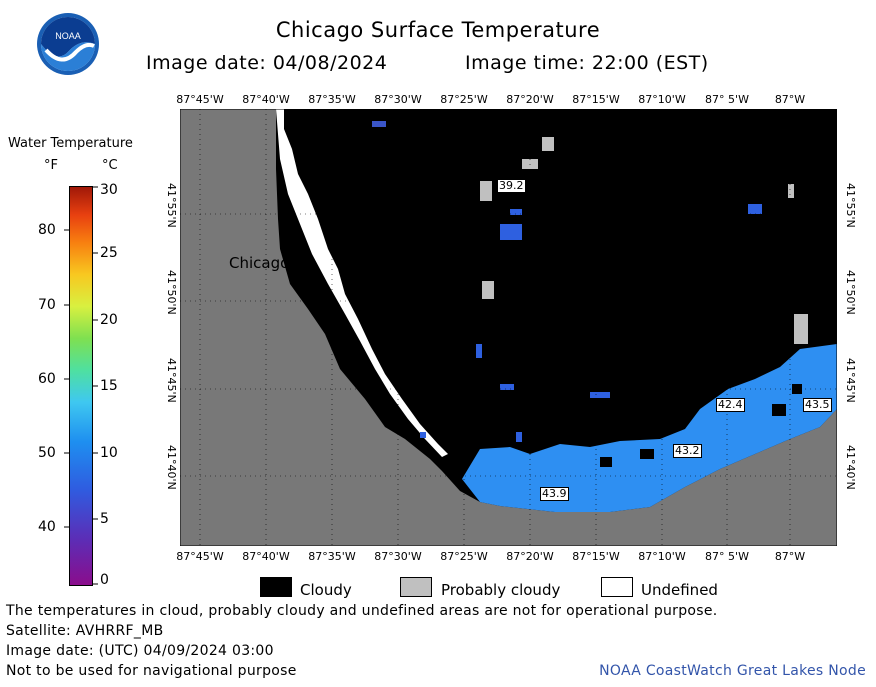  What do you see at coordinates (332, 99) in the screenshot?
I see `lon-label-top: 87°35'W` at bounding box center [332, 99].